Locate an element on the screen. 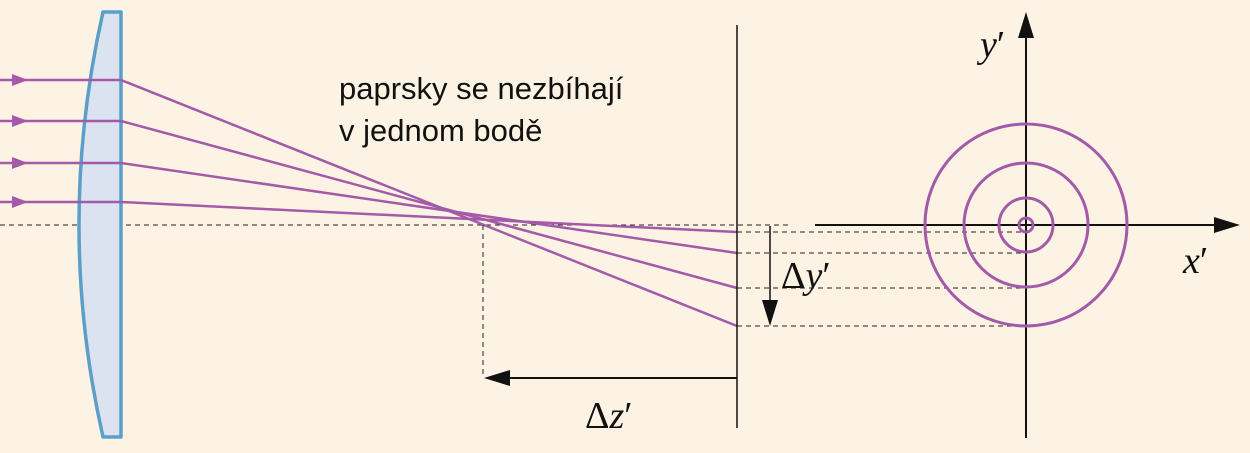  y-axis-label: y′ is located at coordinates (990, 45).